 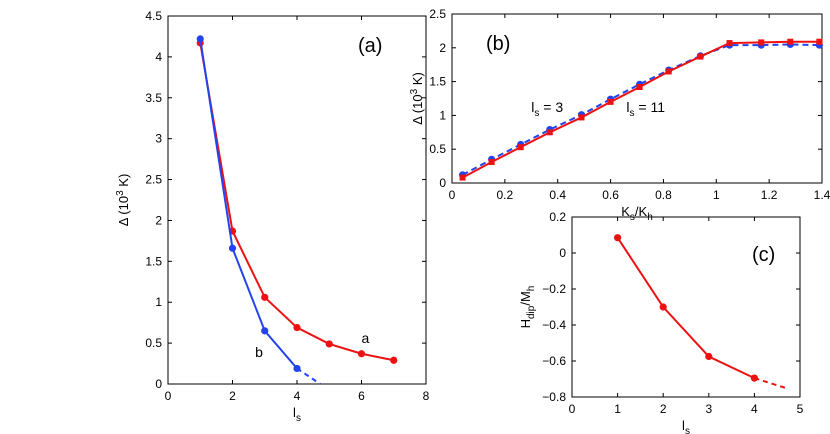 I want to click on x-tick-label: 5, so click(x=800, y=409).